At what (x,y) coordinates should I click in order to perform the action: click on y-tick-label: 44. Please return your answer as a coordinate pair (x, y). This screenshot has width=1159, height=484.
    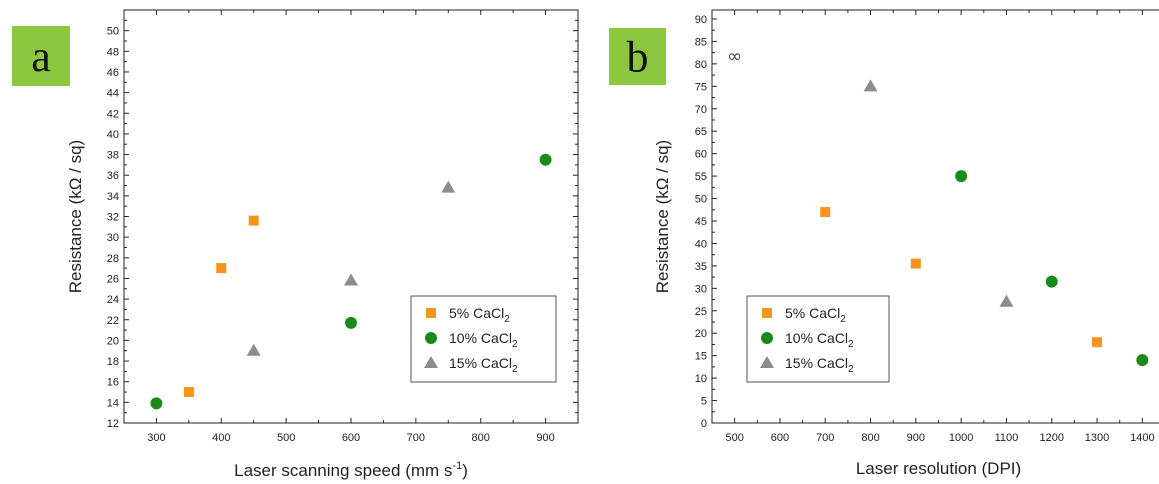
    Looking at the image, I should click on (113, 94).